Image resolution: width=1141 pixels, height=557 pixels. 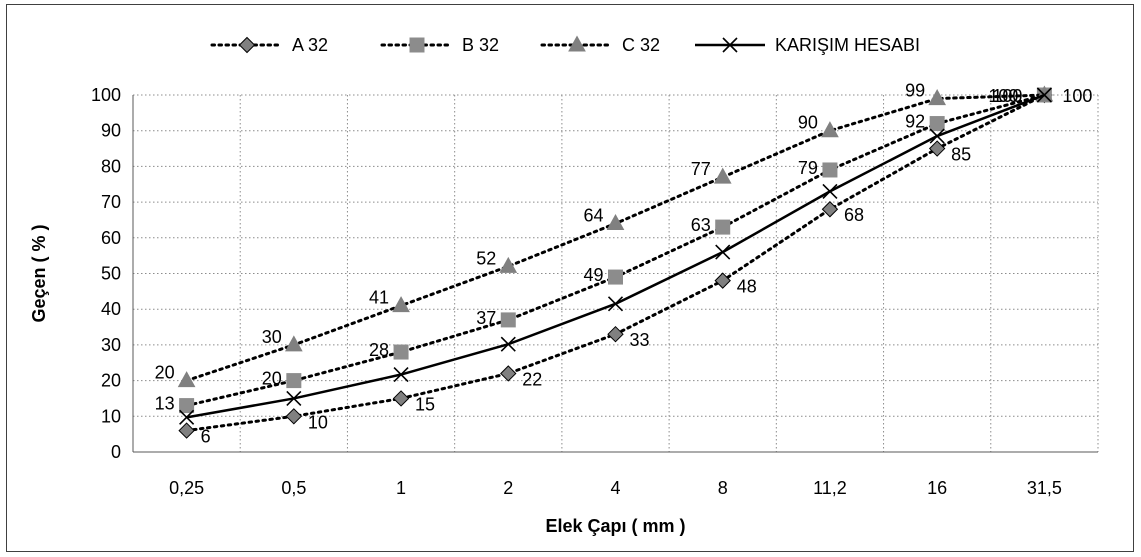 I want to click on legend-entry: C 32, so click(x=600, y=45).